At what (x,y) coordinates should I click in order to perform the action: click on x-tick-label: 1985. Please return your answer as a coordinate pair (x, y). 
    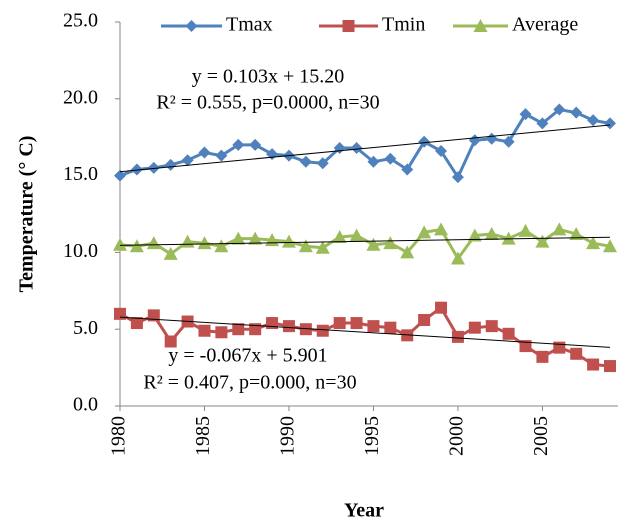
    Looking at the image, I should click on (203, 436).